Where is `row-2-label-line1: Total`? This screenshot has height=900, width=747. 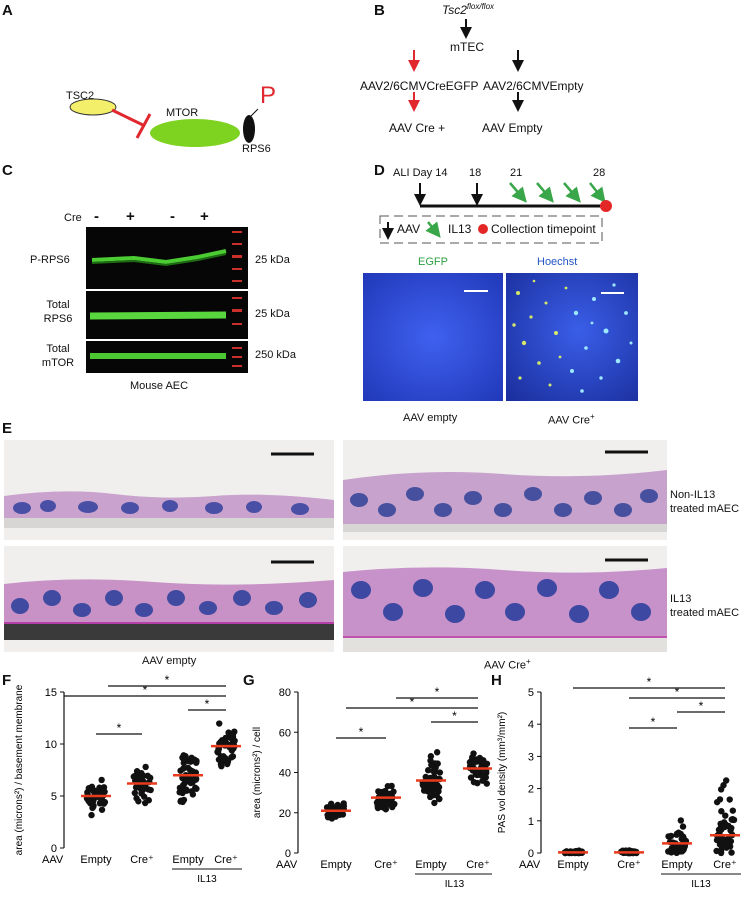
row-2-label-line1: Total is located at coordinates (58, 305).